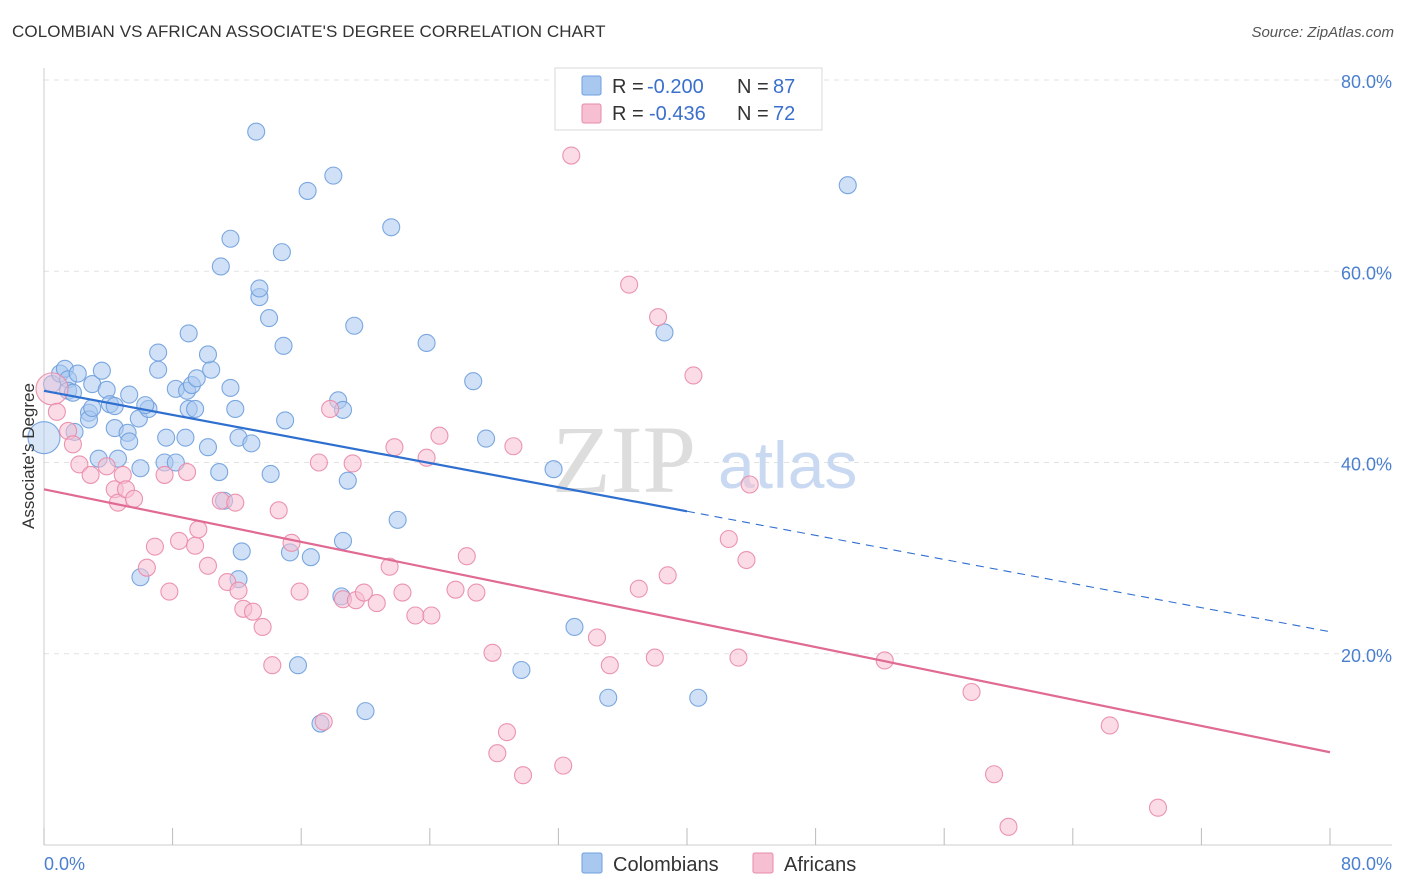  I want to click on legend-n-label-africans: N =, so click(753, 114).